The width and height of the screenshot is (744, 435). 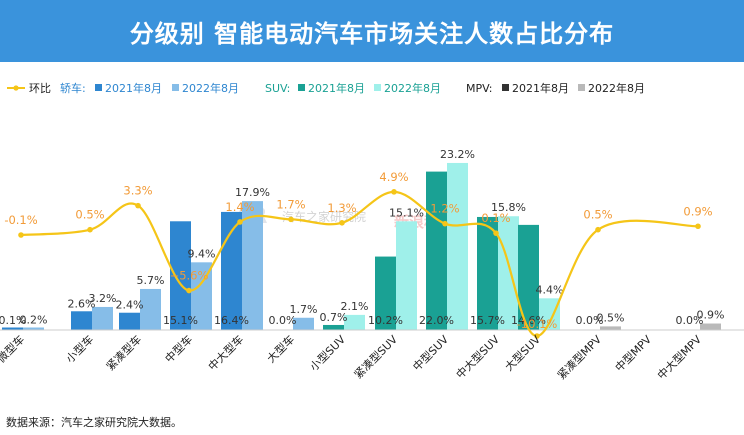 I want to click on yoy-label-13: 0.9%, so click(x=697, y=211).